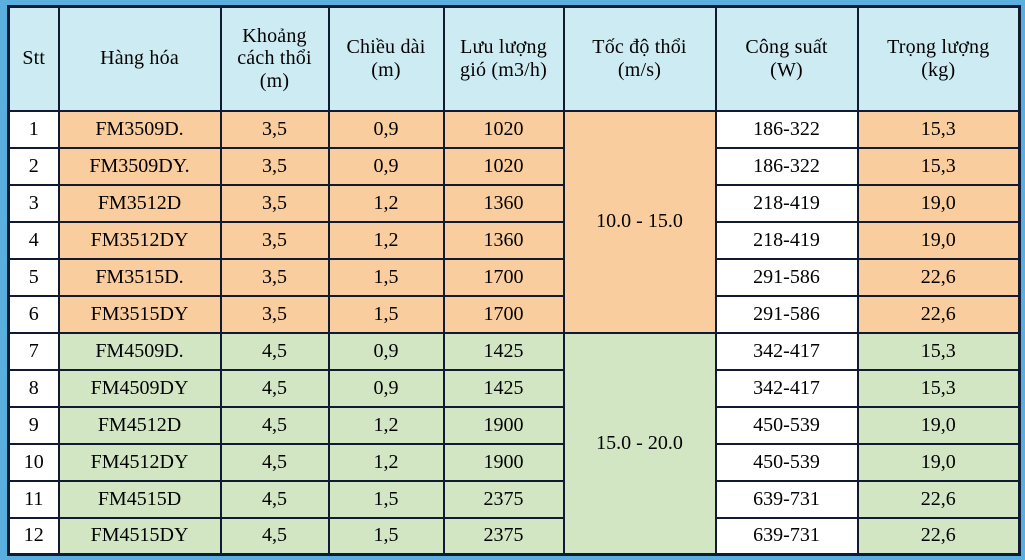 The height and width of the screenshot is (560, 1025). I want to click on cell-goods: FM4515DY, so click(139, 536).